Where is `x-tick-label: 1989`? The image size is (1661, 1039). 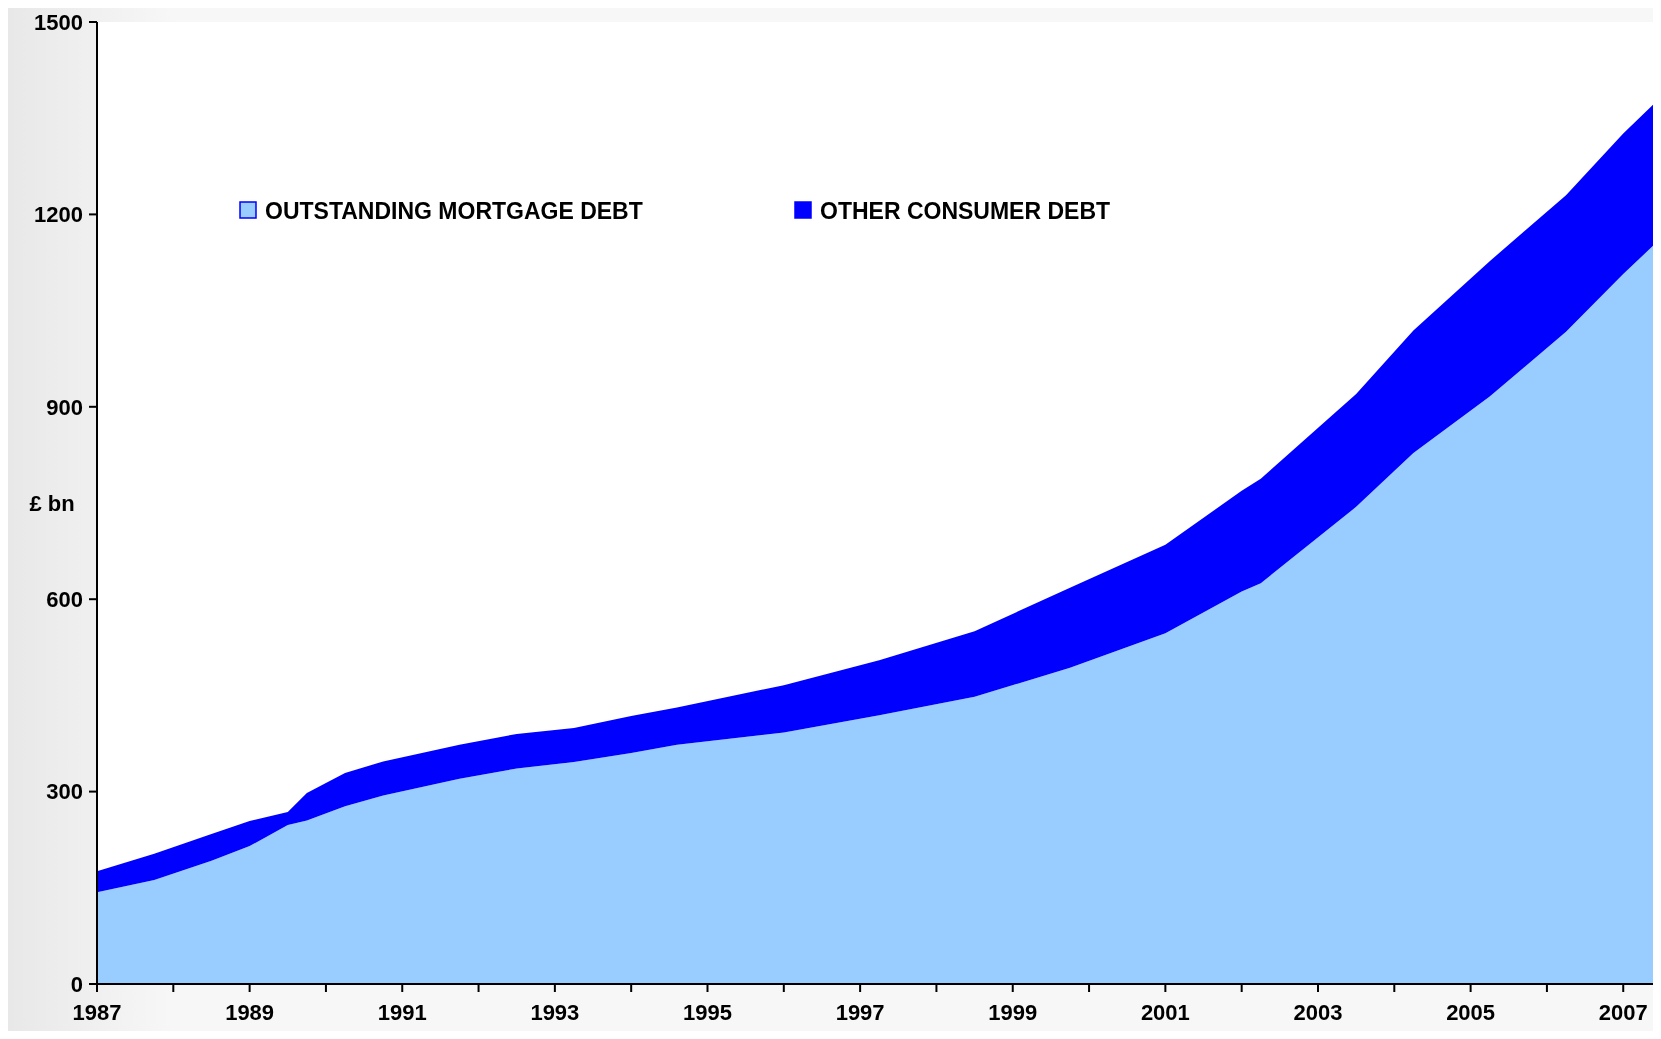 x-tick-label: 1989 is located at coordinates (250, 1012).